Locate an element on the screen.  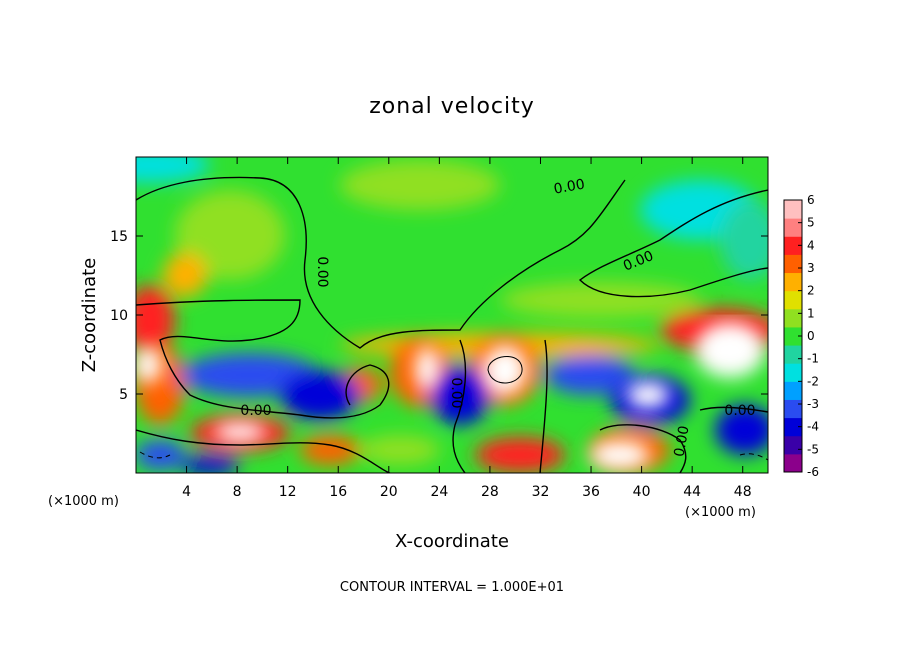
x-tick-label: 24 is located at coordinates (439, 492).